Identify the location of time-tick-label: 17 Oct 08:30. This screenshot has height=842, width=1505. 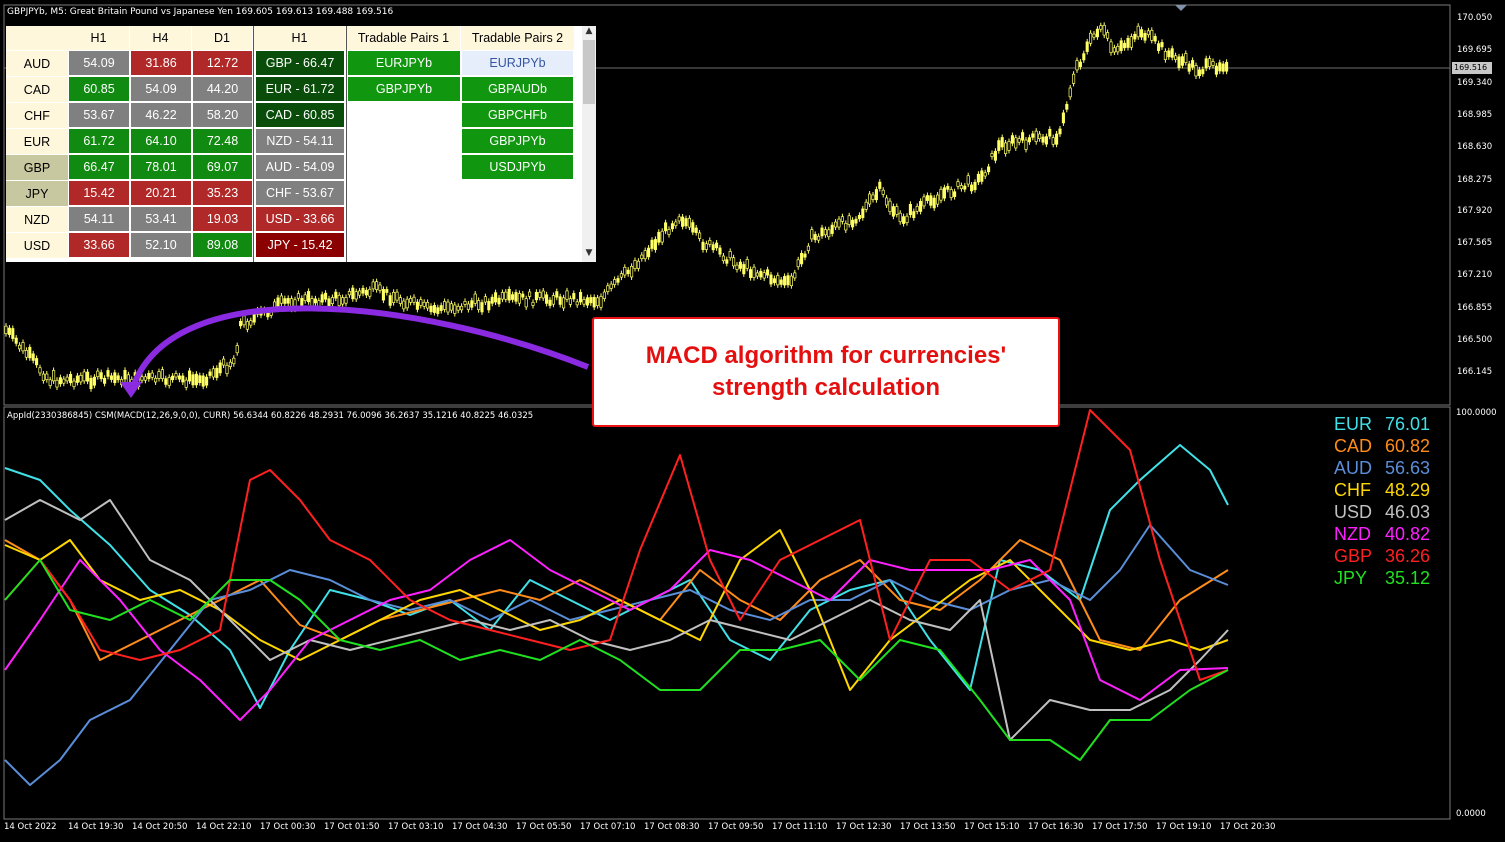
(672, 827).